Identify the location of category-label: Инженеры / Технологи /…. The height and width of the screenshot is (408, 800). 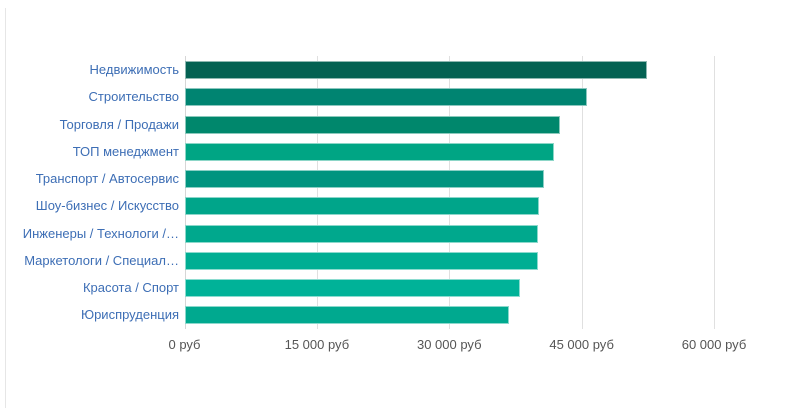
(100, 233).